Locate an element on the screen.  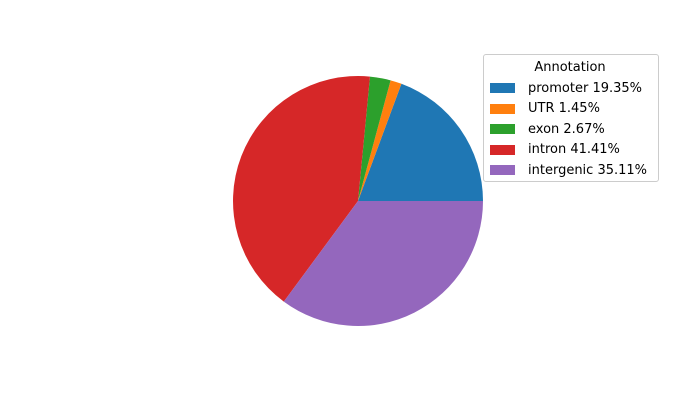
legend-label-promoter: promoter 19.35% is located at coordinates (585, 88).